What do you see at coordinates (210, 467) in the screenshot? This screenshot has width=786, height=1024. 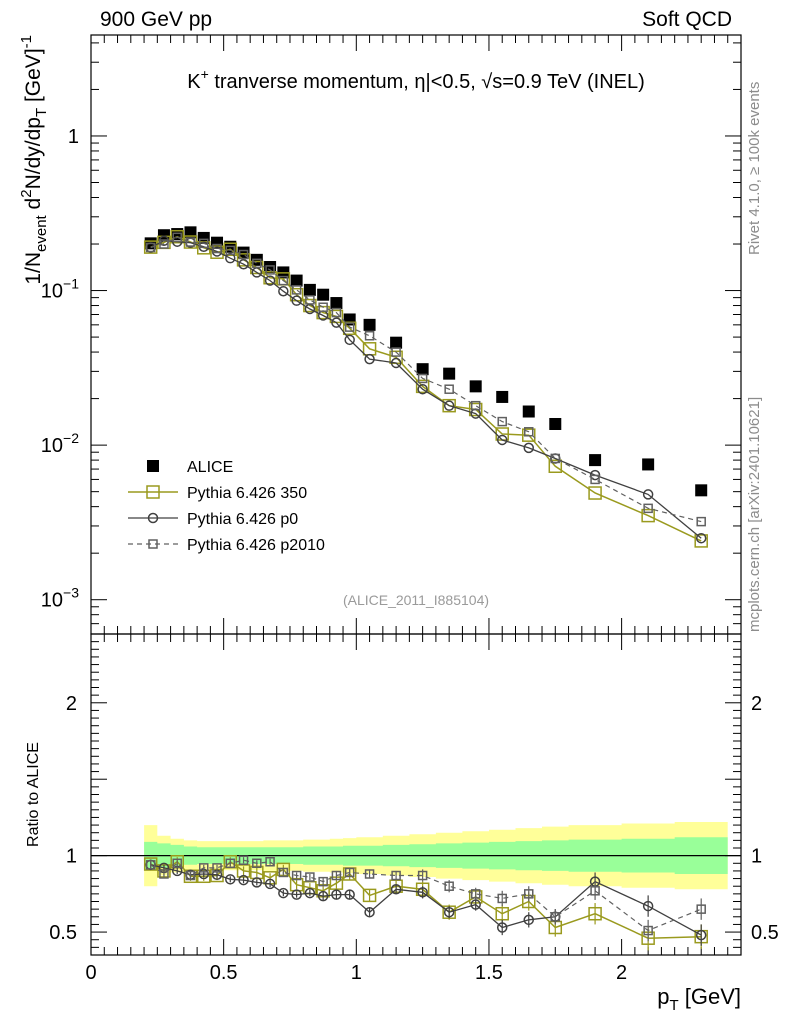 I see `legend-label-alice: ALICE` at bounding box center [210, 467].